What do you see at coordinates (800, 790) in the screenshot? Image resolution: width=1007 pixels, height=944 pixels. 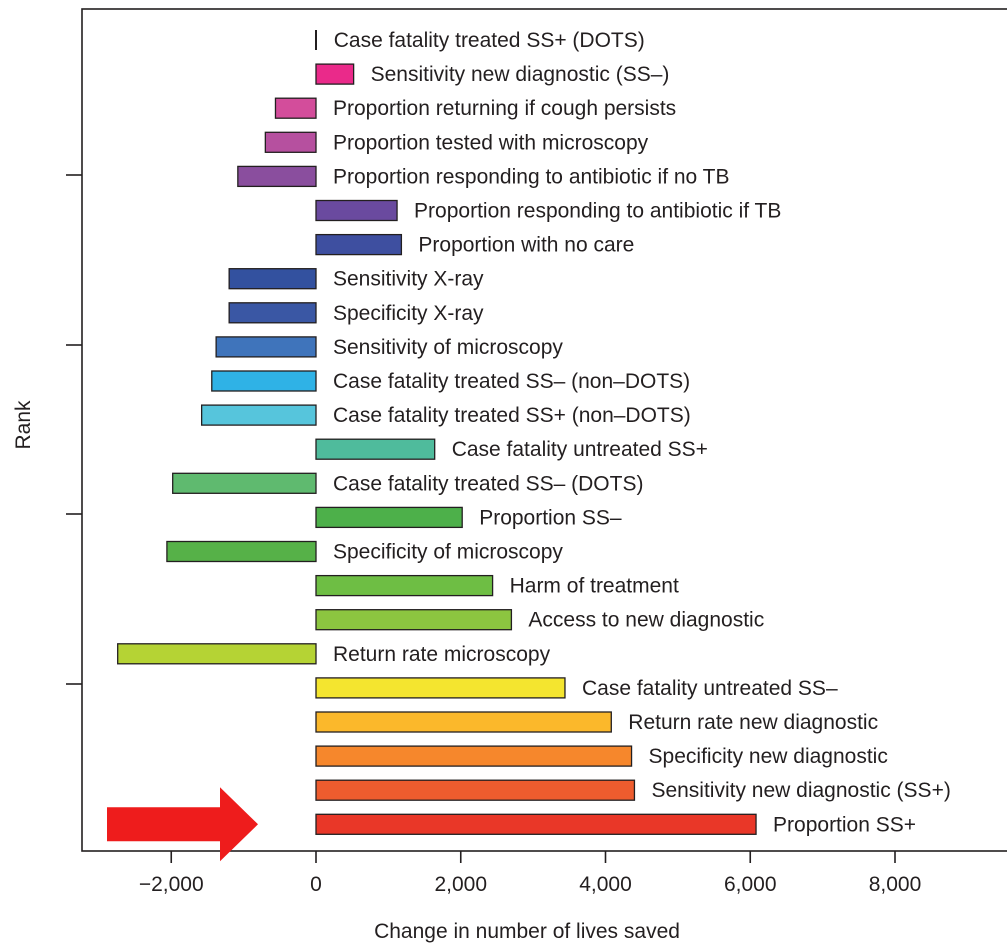 I see `bar-label: Sensitivity new diagnostic (SS+)` at bounding box center [800, 790].